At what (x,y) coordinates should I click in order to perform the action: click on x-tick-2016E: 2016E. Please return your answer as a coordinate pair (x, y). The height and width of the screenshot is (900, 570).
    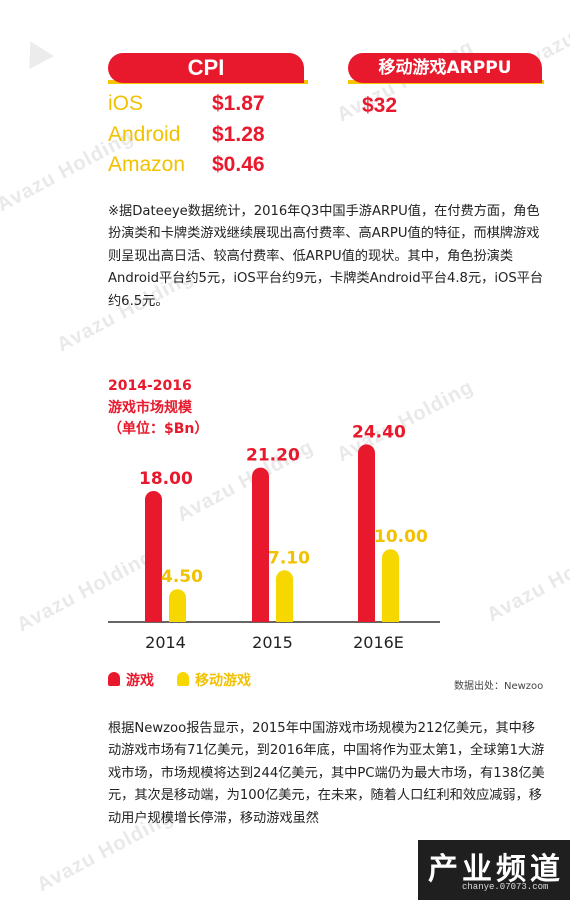
    Looking at the image, I should click on (378, 642).